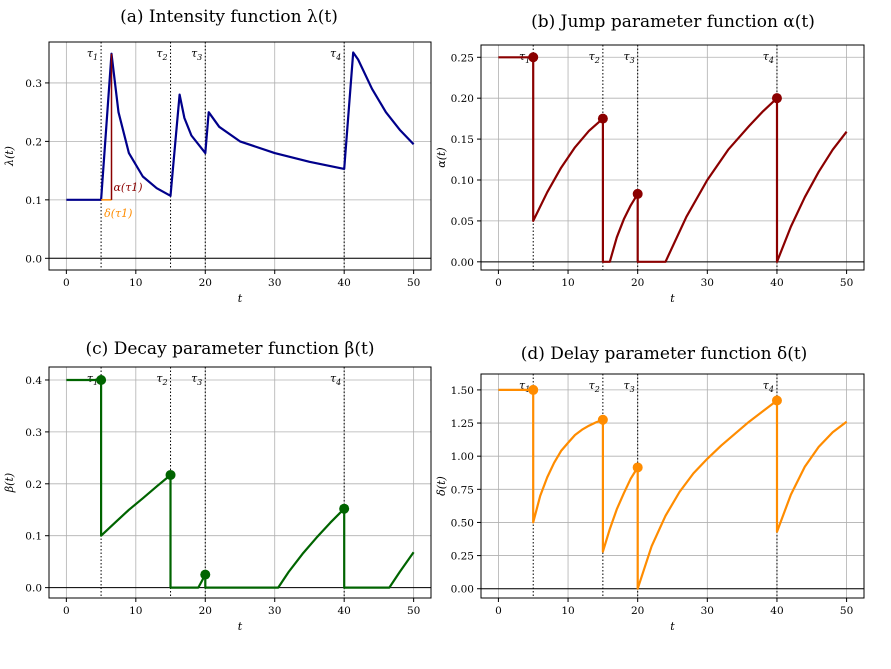  I want to click on y-axis-label: λ(t), so click(9, 156).